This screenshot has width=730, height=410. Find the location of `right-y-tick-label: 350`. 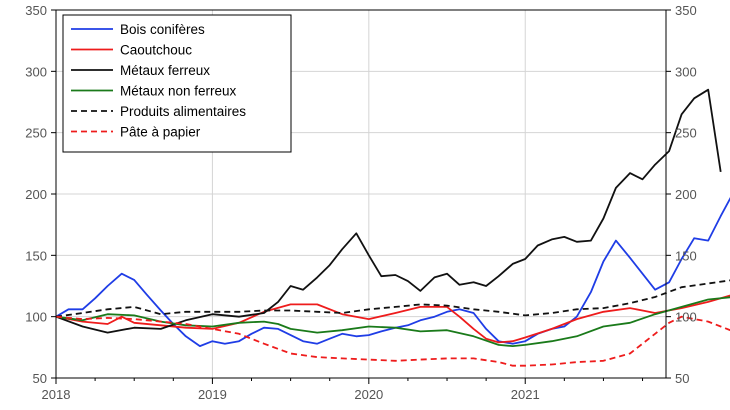

right-y-tick-label: 350 is located at coordinates (686, 10).